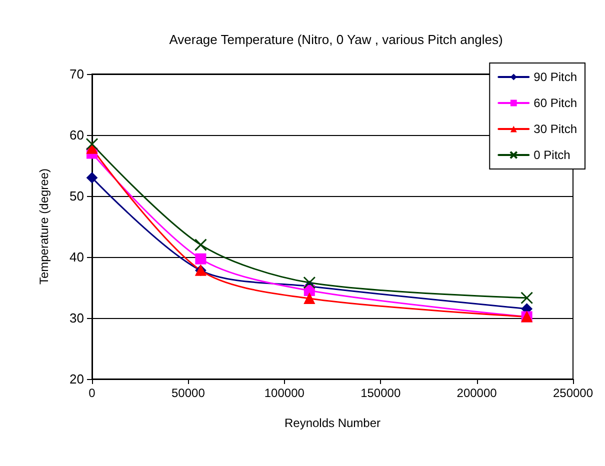  I want to click on legend-label: 30 Pitch, so click(555, 129).